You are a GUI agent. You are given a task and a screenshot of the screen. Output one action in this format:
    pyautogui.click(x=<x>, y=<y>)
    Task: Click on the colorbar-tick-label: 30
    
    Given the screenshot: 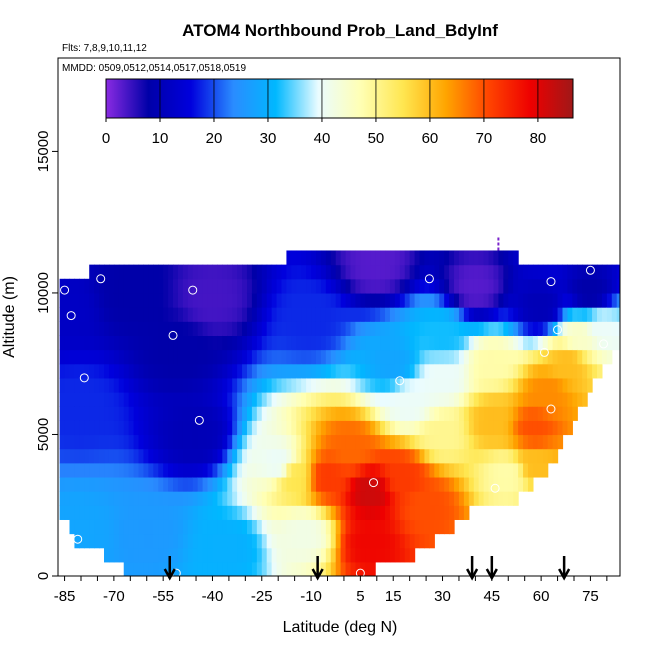 What is the action you would take?
    pyautogui.click(x=268, y=138)
    